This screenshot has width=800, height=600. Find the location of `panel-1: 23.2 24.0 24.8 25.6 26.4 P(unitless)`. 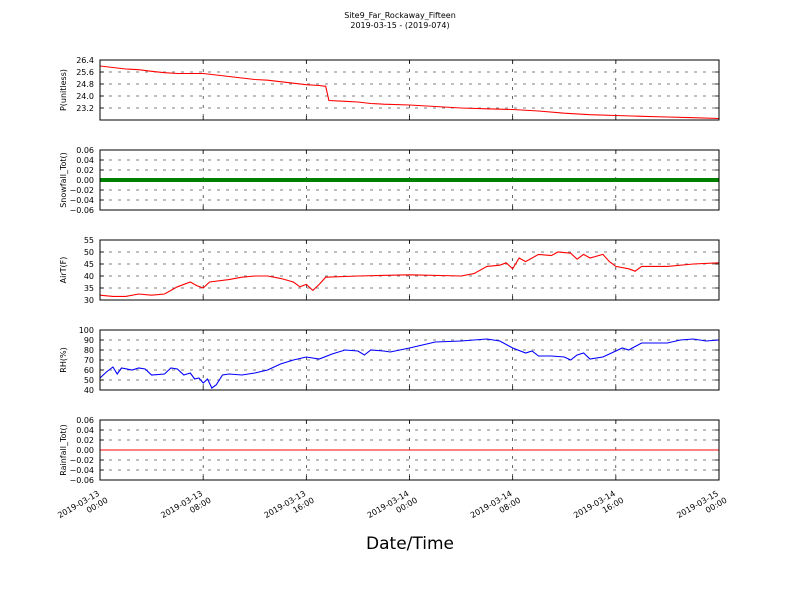

panel-1: 23.2 24.0 24.8 25.6 26.4 P(unitless) is located at coordinates (389, 88).